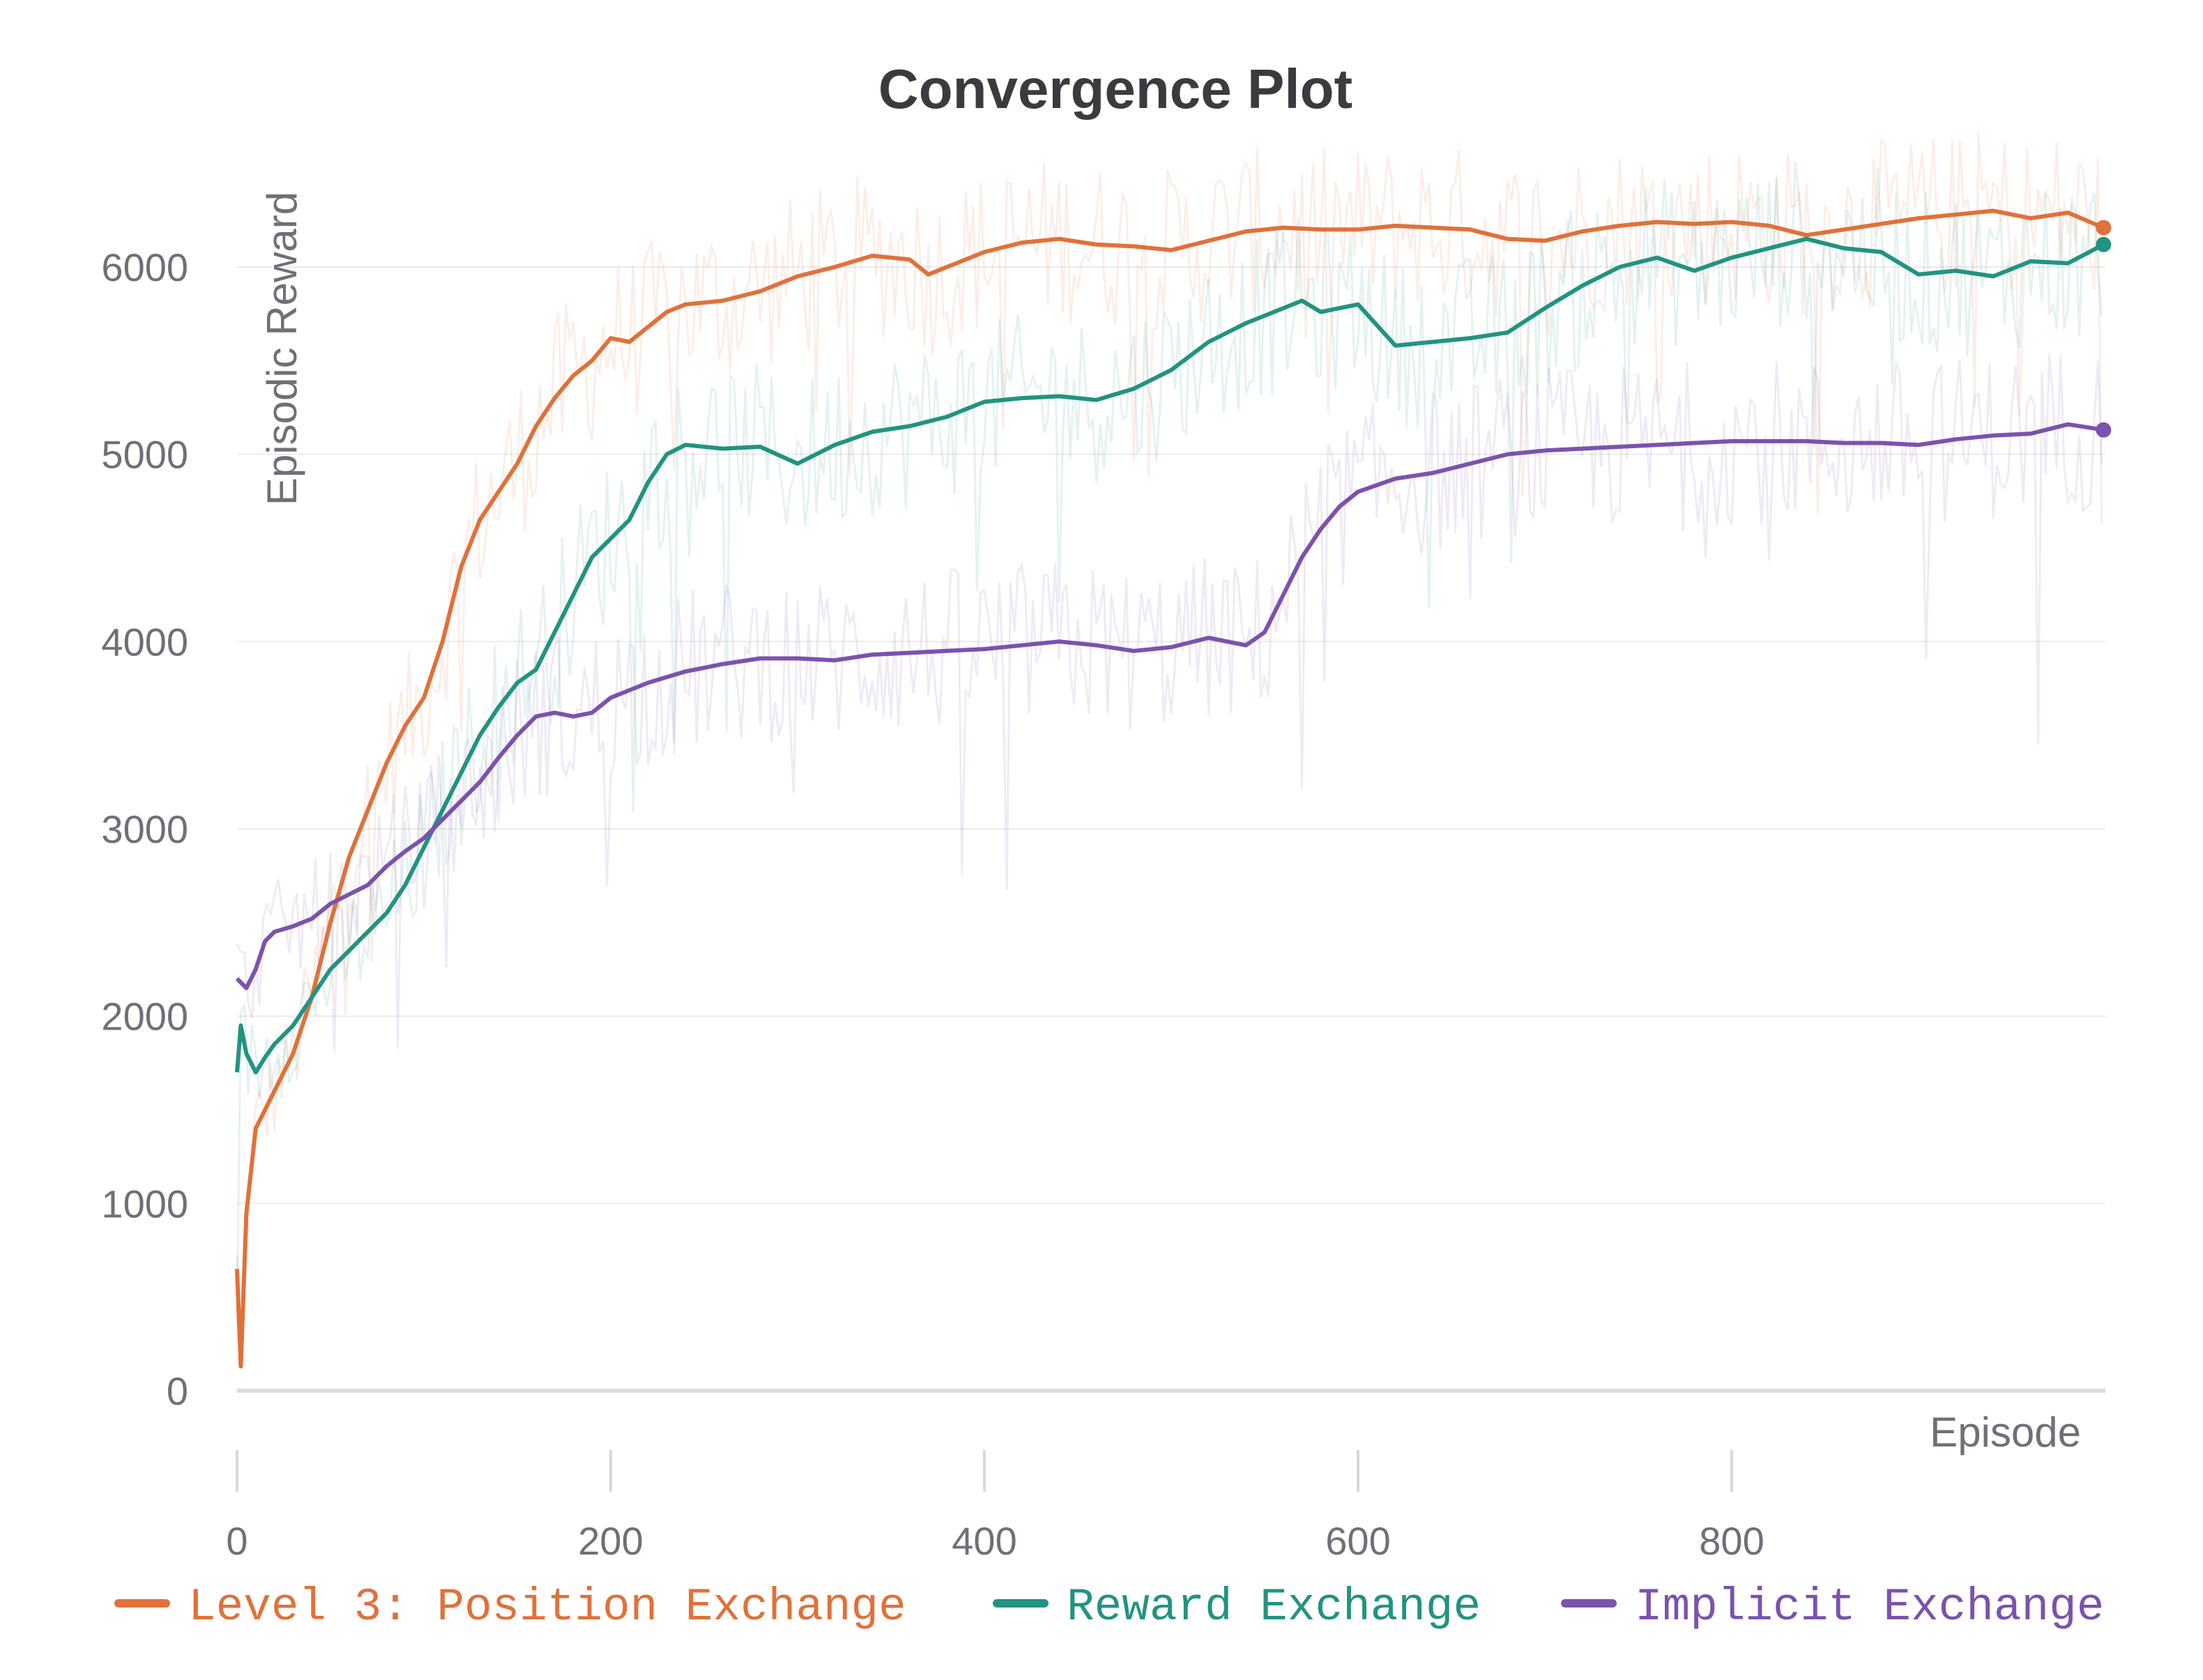  I want to click on series-end-points, so click(2104, 329).